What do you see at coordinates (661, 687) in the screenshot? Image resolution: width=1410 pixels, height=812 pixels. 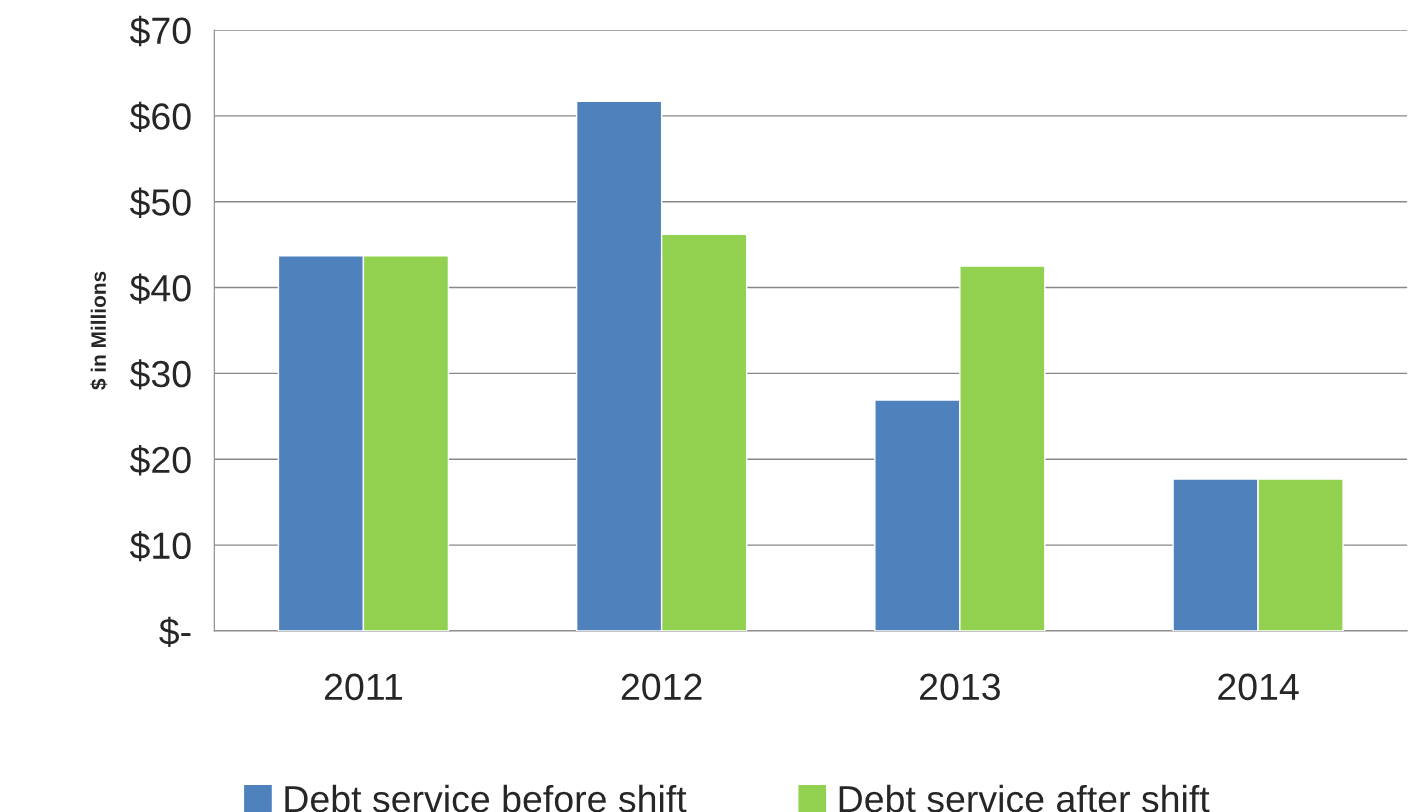 I see `x-tick-label: 2012` at bounding box center [661, 687].